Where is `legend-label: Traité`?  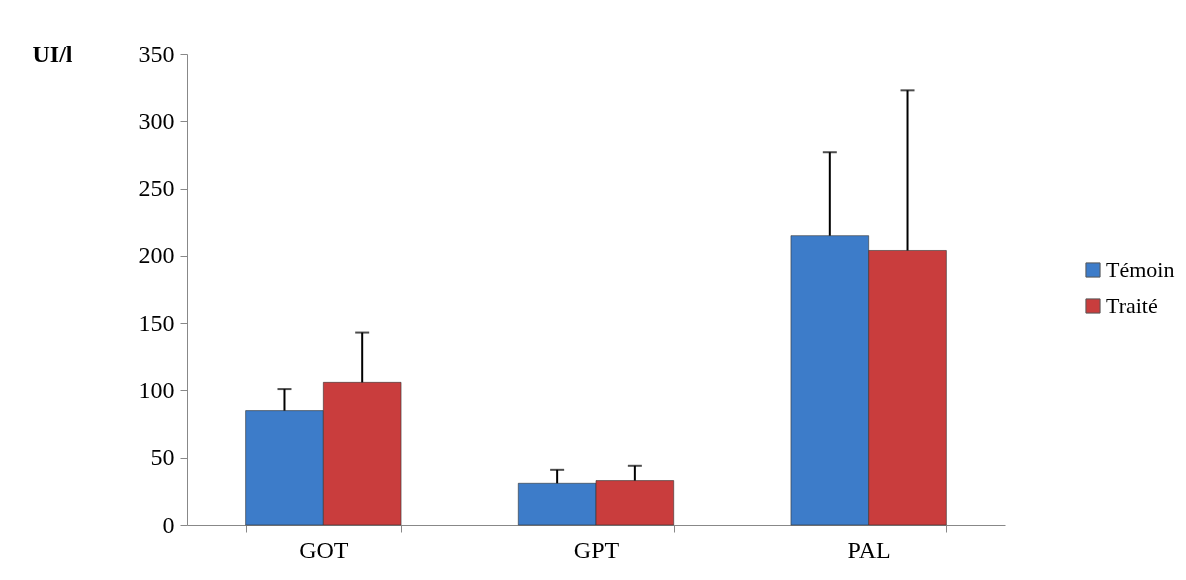 legend-label: Traité is located at coordinates (1132, 305).